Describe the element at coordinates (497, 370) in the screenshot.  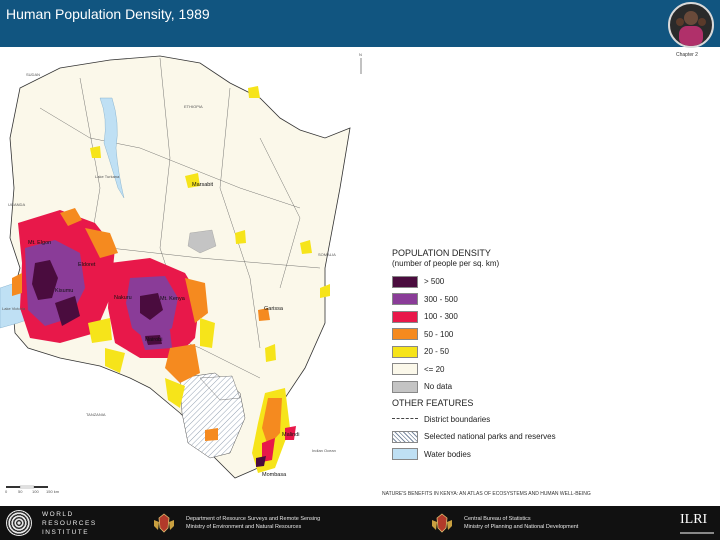
I see `legend-item: <= 20` at that location.